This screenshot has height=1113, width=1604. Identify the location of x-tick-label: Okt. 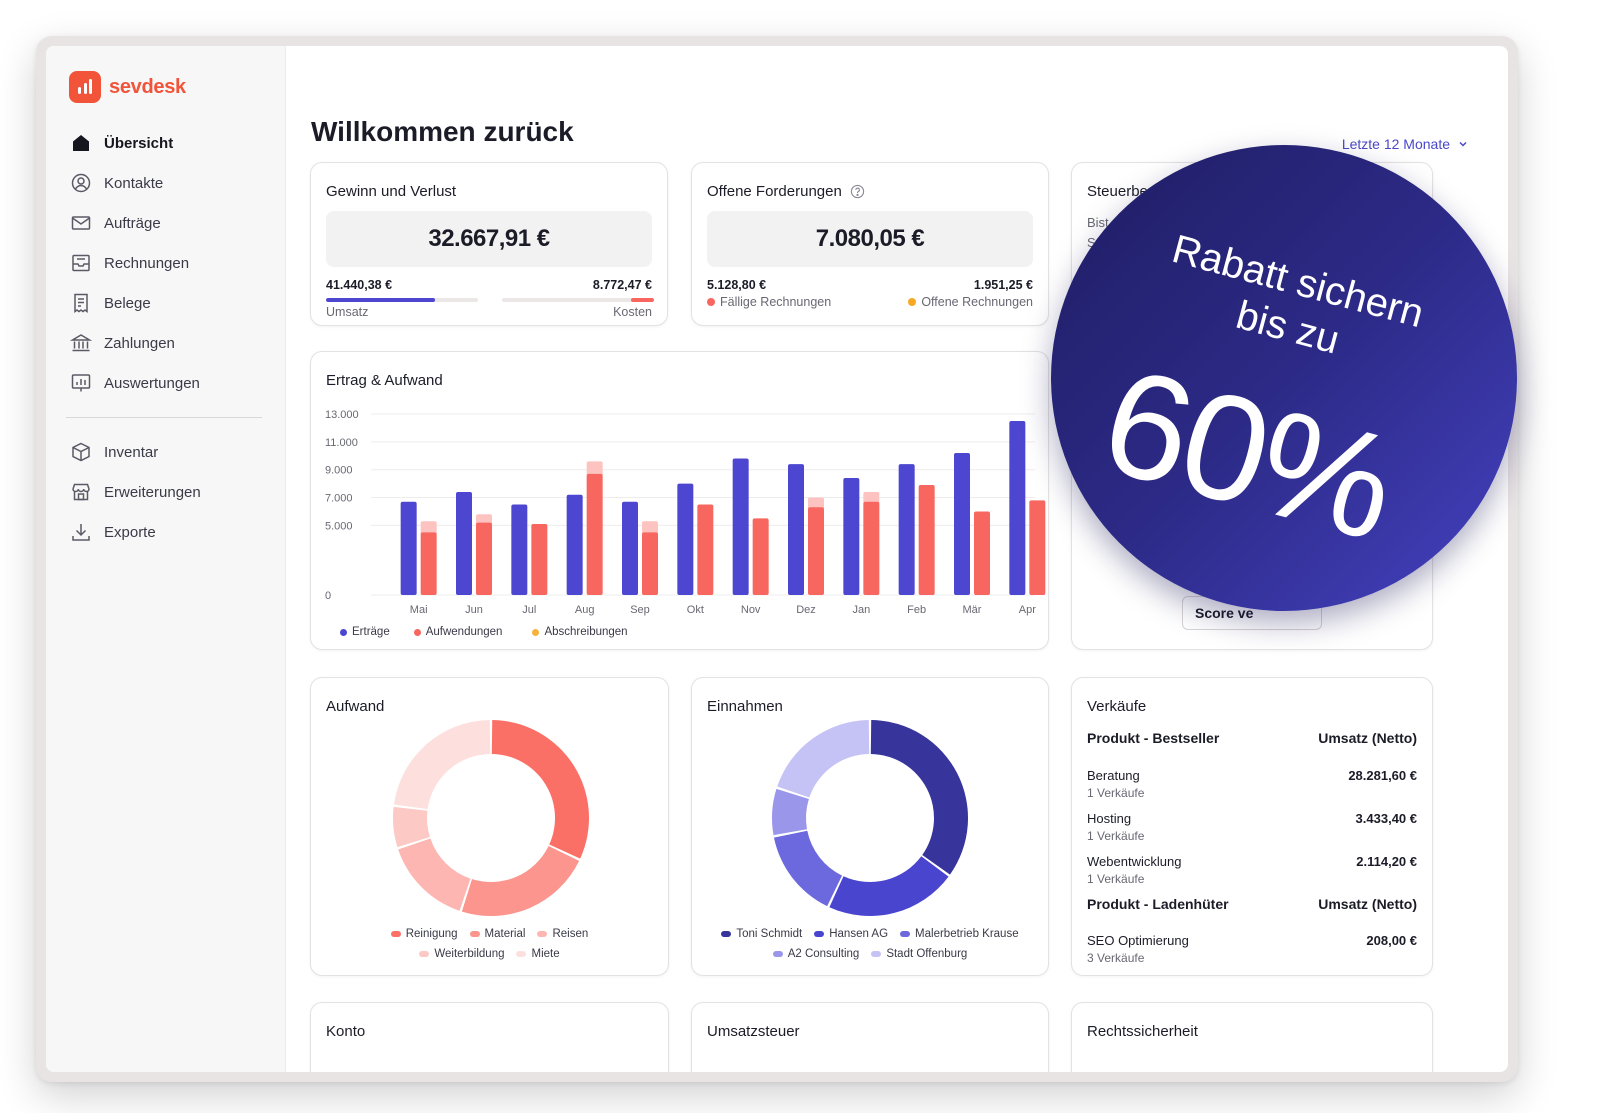
(695, 610).